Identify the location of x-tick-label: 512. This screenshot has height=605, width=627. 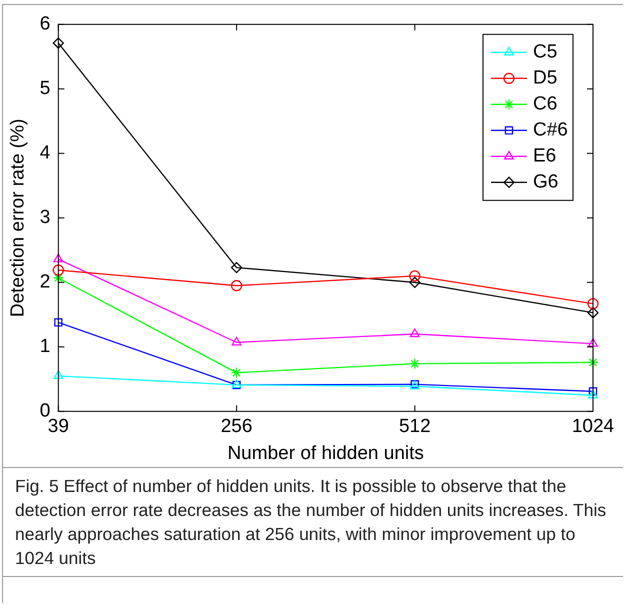
(414, 427).